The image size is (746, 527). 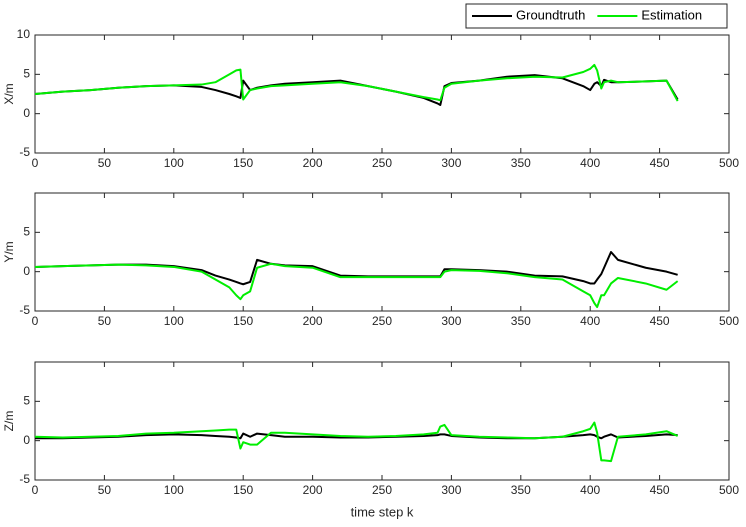 I want to click on y-axis-label: Y/m, so click(x=9, y=251).